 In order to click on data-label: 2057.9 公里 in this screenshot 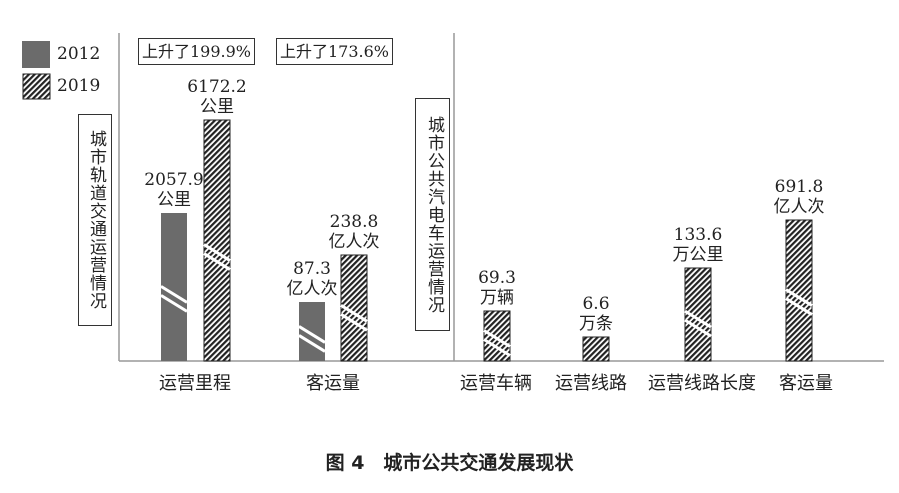, I will do `click(173, 190)`.